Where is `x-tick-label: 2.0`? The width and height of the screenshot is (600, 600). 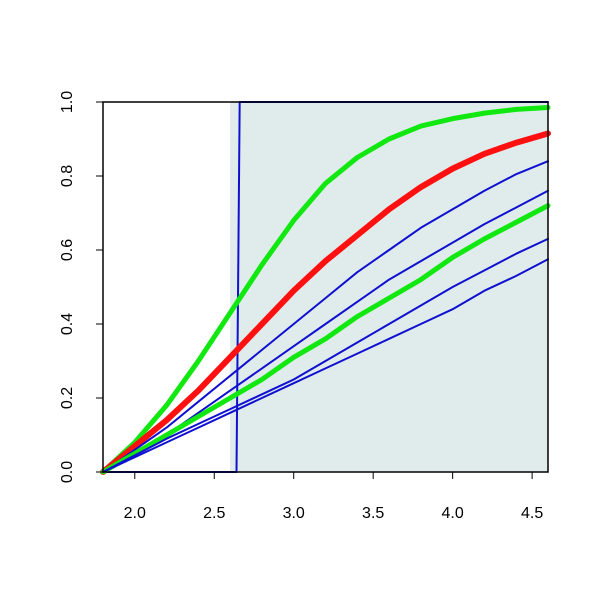
x-tick-label: 2.0 is located at coordinates (135, 513).